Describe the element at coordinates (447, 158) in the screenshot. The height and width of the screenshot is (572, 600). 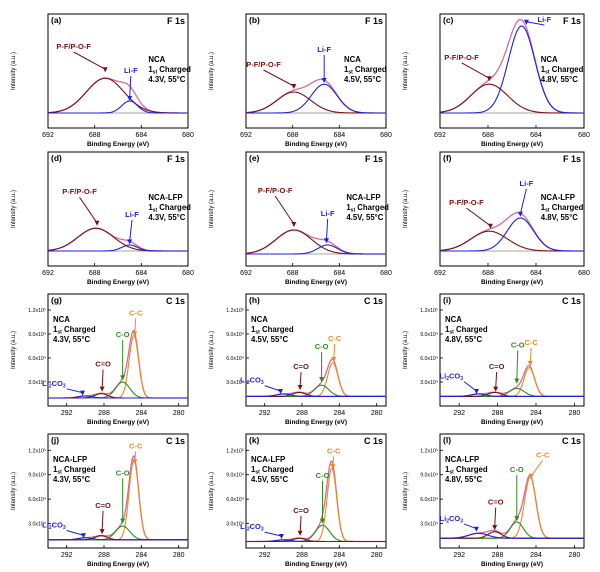
I see `panel-label: (f)` at that location.